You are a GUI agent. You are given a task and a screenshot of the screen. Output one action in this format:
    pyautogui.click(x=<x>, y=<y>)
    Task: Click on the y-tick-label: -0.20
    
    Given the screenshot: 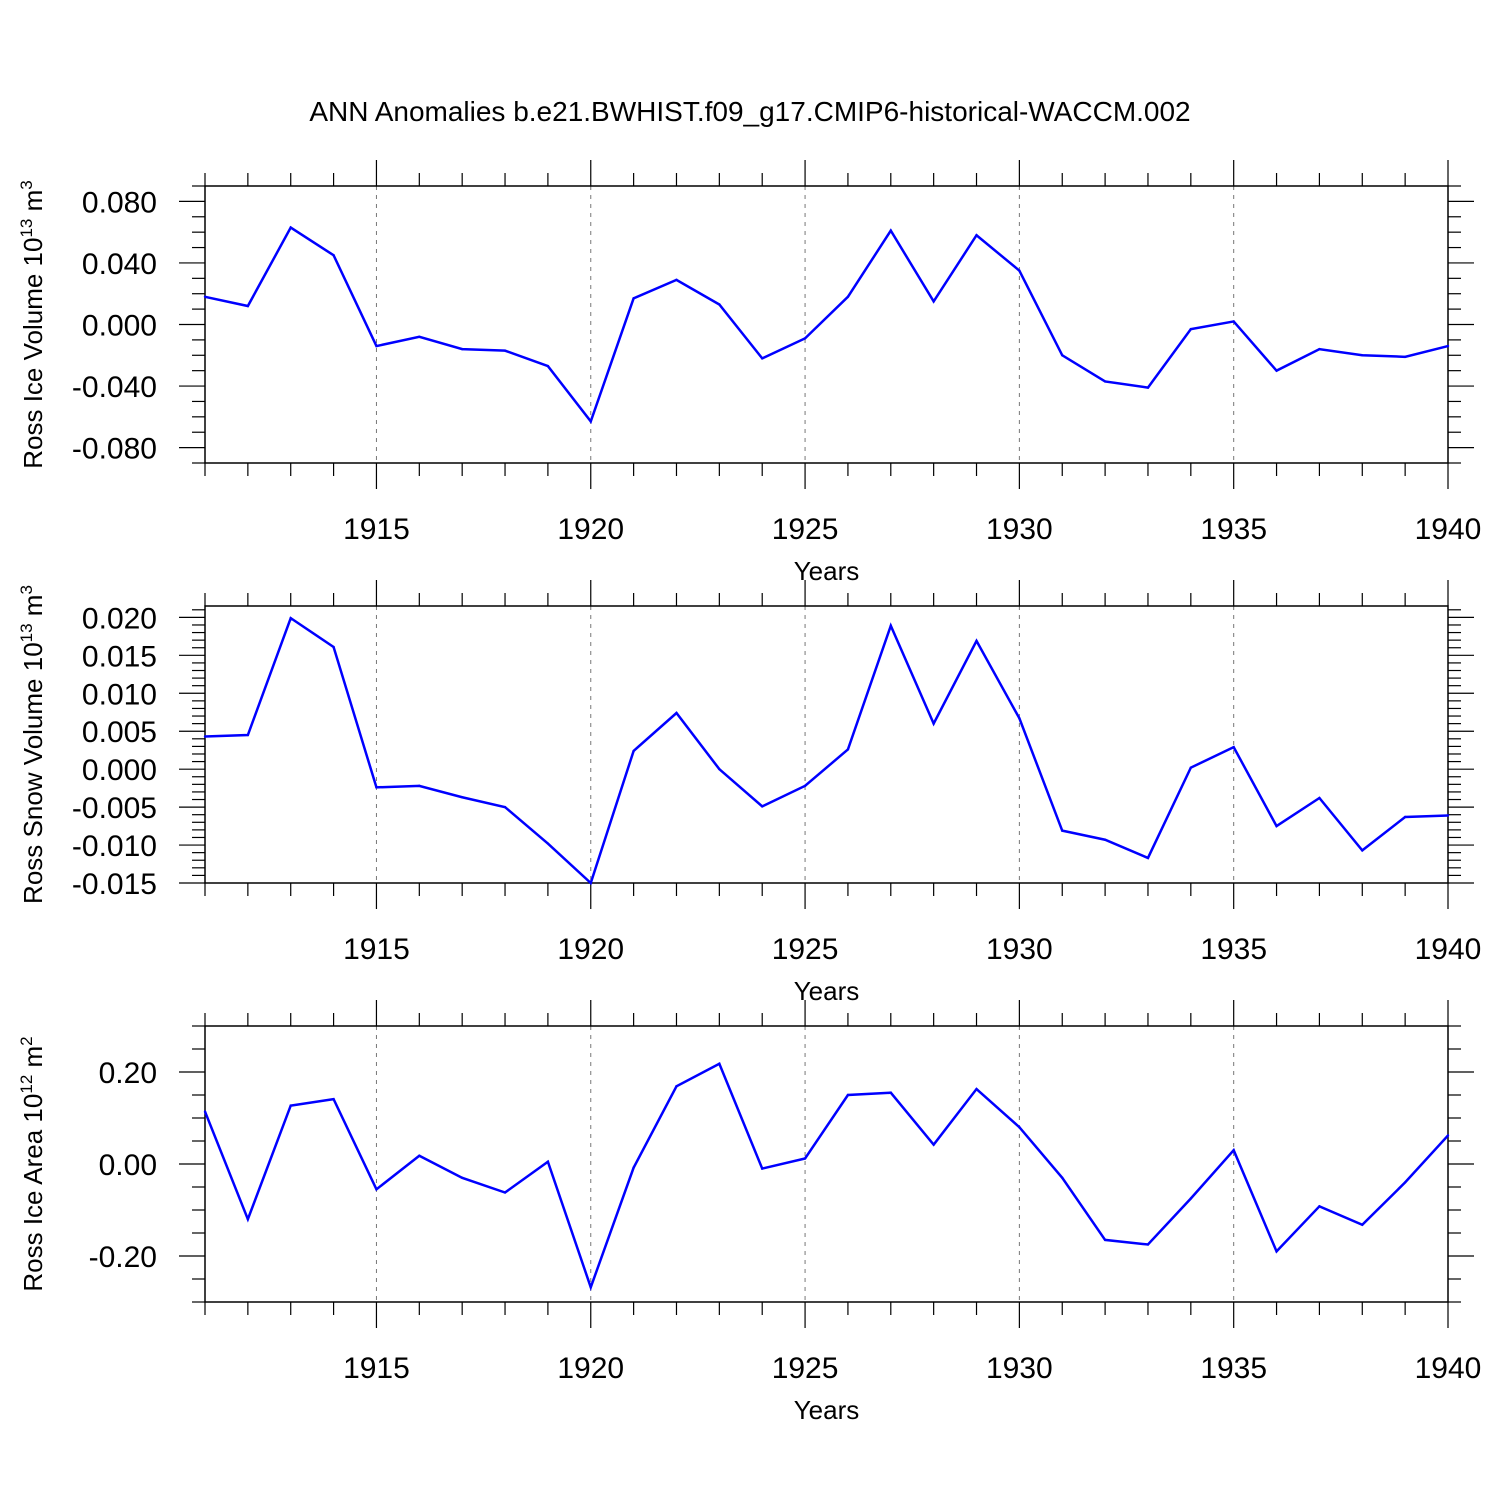 What is the action you would take?
    pyautogui.click(x=123, y=1257)
    